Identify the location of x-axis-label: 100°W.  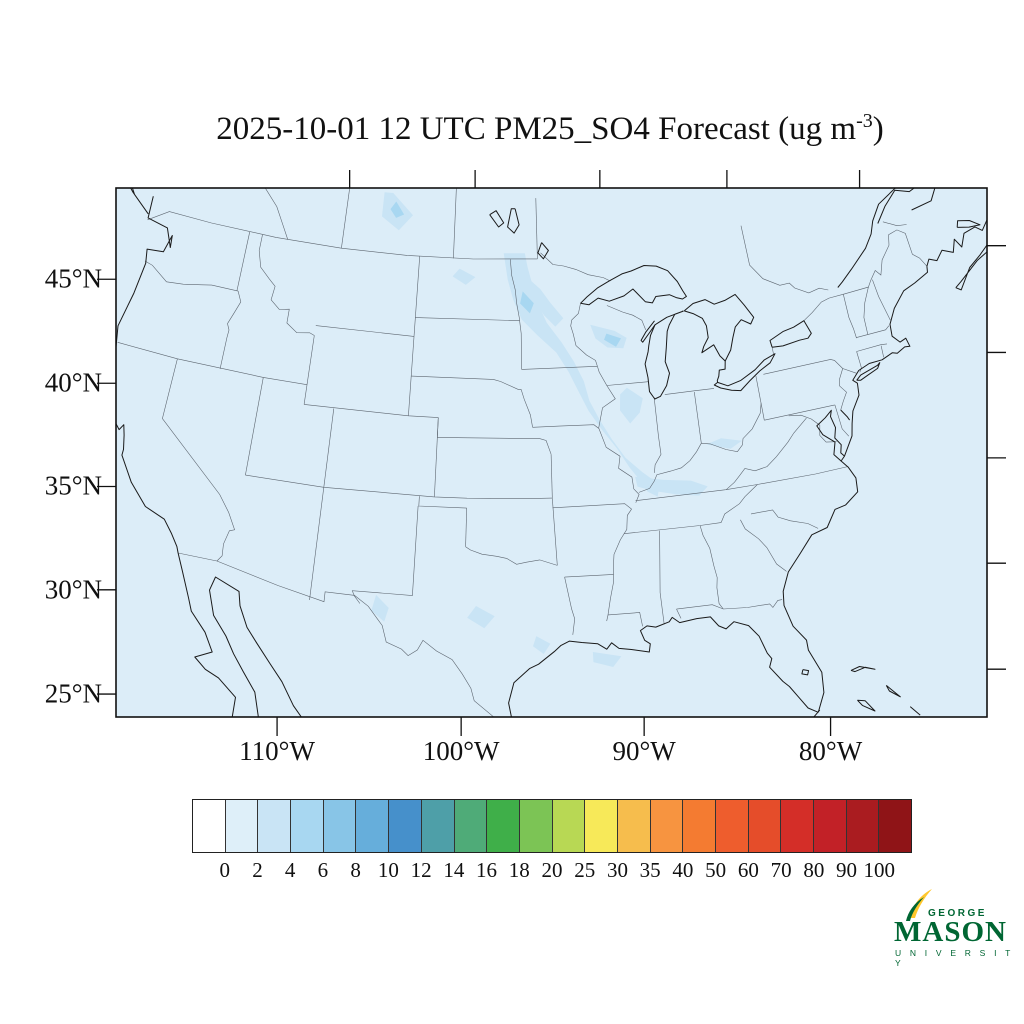
(461, 751).